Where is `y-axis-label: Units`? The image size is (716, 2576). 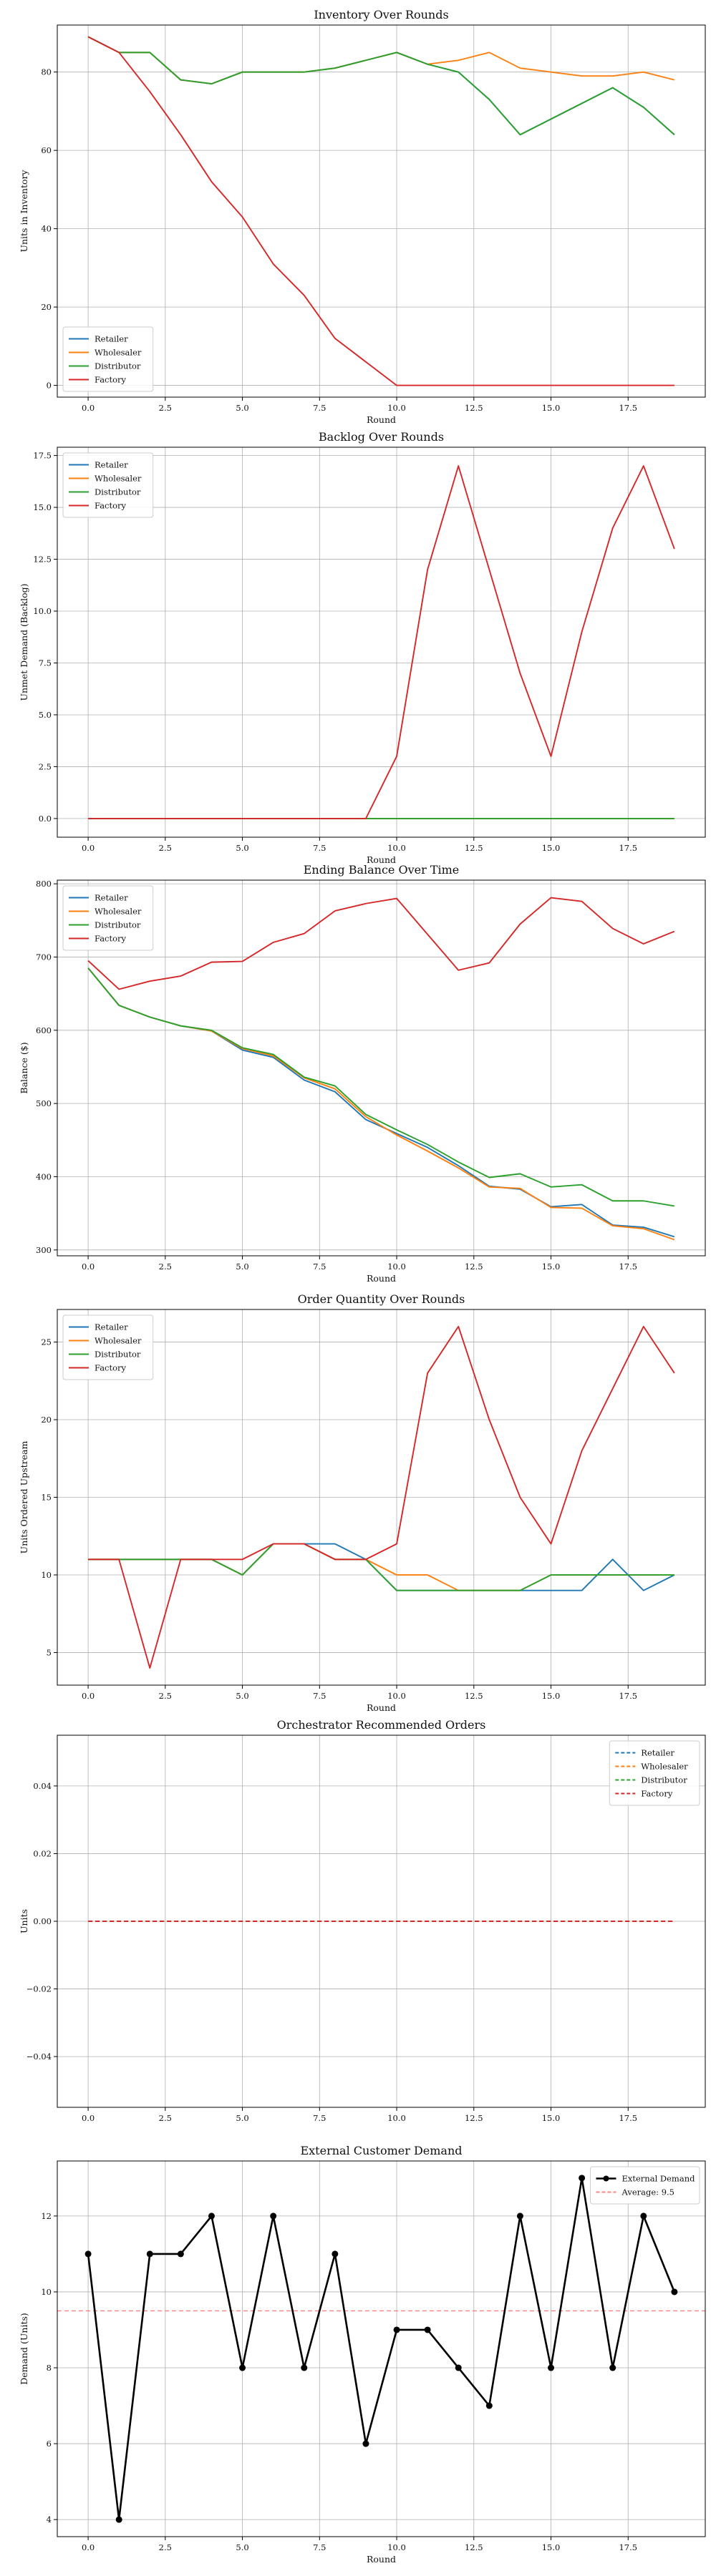 y-axis-label: Units is located at coordinates (24, 1921).